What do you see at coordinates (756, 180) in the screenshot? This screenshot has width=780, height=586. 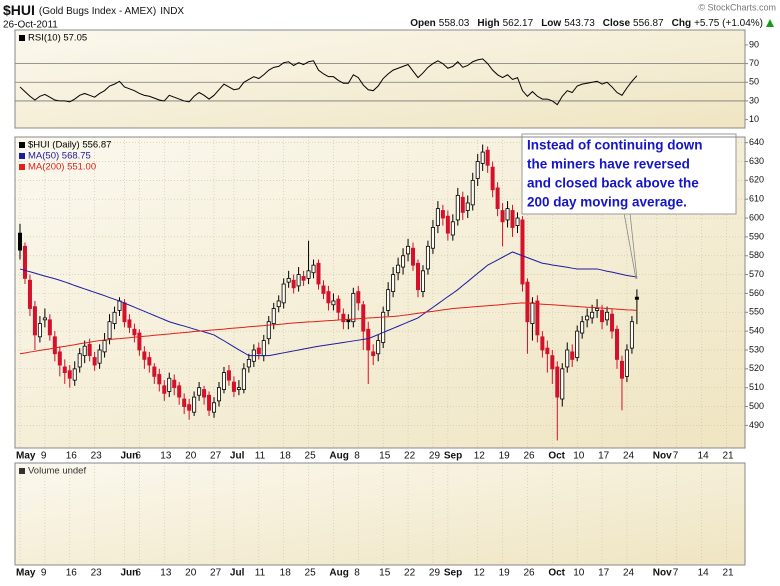 I see `y-tick-label: 620` at bounding box center [756, 180].